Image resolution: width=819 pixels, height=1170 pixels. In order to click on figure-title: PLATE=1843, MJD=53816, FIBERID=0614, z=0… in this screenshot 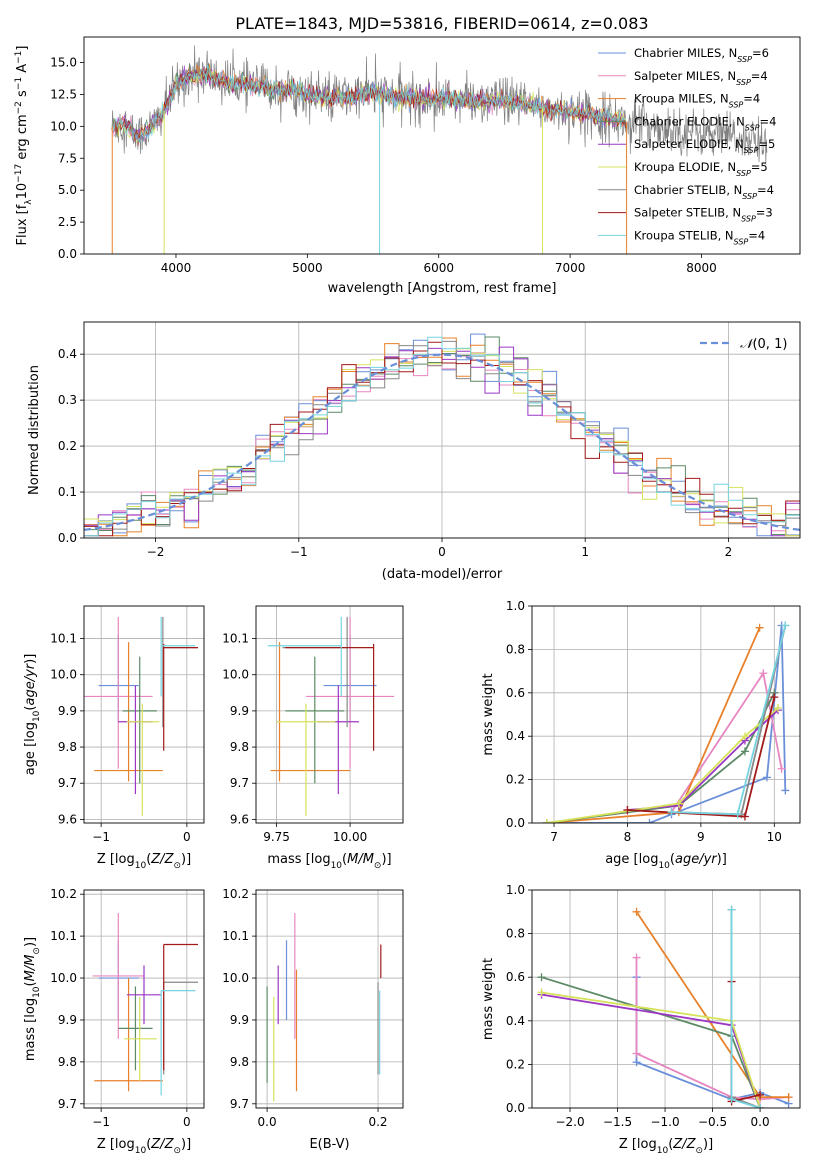, I will do `click(441, 23)`.